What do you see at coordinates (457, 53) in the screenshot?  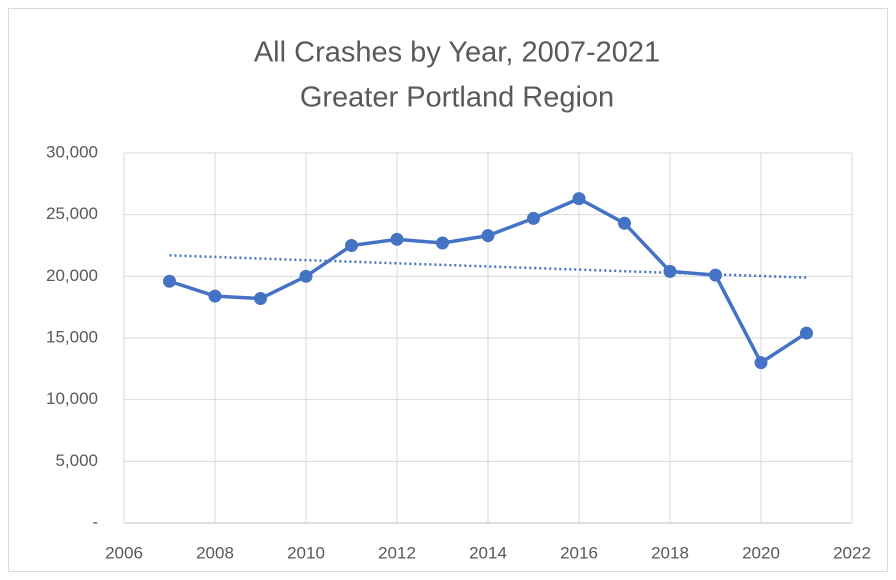 I see `chart-title: All Crashes by Year, 2007-2021` at bounding box center [457, 53].